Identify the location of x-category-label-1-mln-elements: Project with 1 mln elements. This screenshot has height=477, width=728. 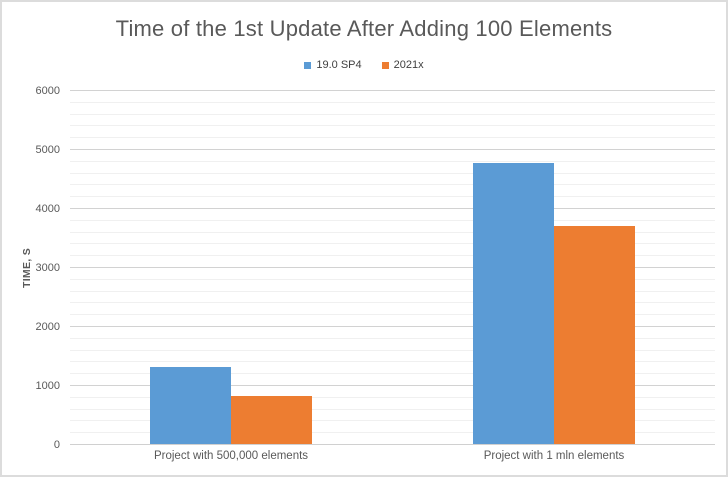
(554, 456).